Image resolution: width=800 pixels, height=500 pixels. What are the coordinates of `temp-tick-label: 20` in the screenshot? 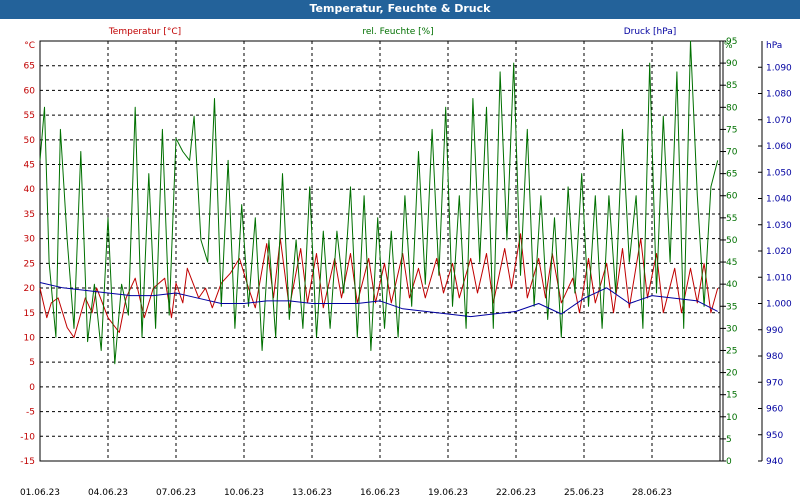 It's located at (30, 289).